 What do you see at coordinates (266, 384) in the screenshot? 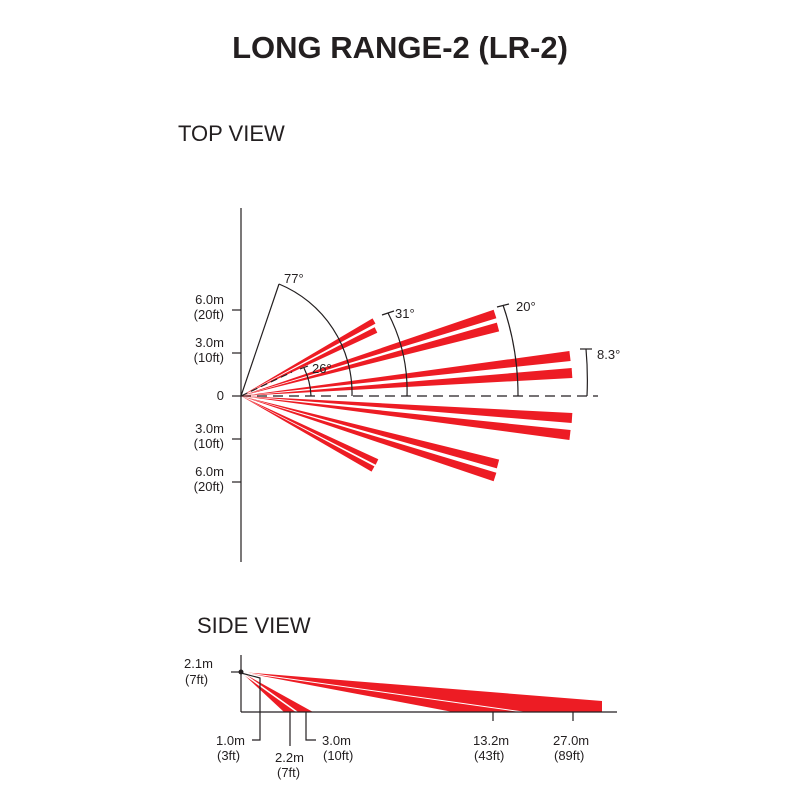
I see `angle-26-dashed-line` at bounding box center [266, 384].